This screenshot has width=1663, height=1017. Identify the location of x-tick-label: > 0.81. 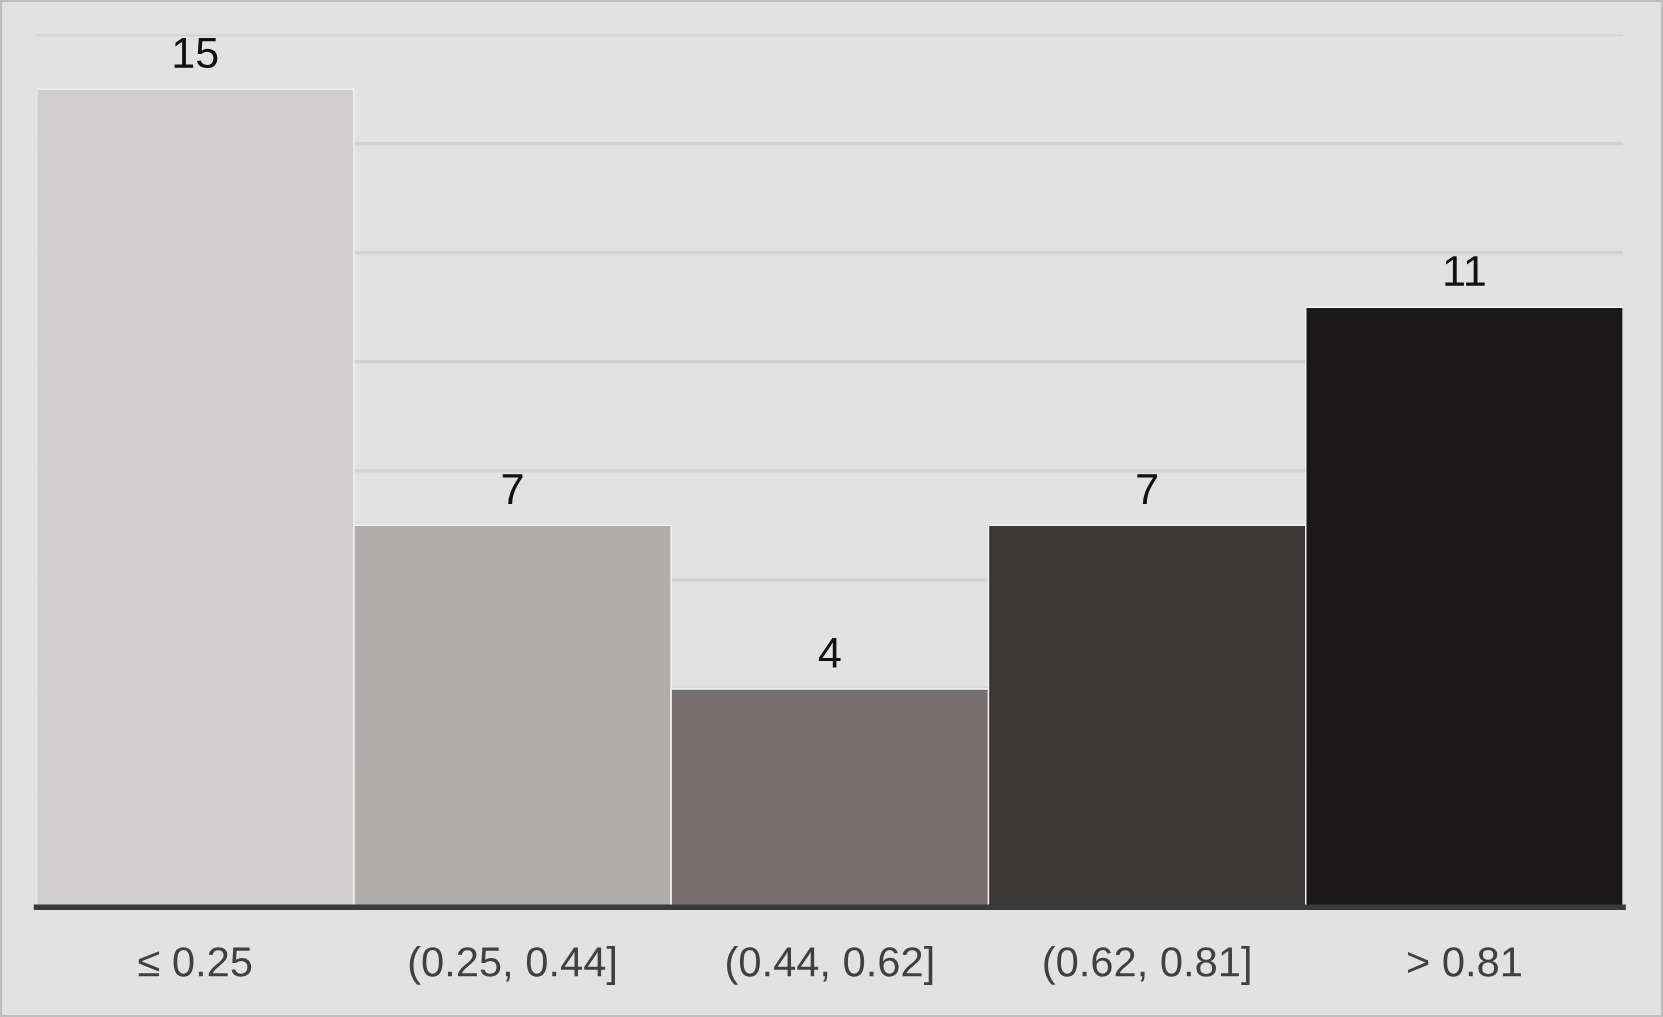
(1464, 962).